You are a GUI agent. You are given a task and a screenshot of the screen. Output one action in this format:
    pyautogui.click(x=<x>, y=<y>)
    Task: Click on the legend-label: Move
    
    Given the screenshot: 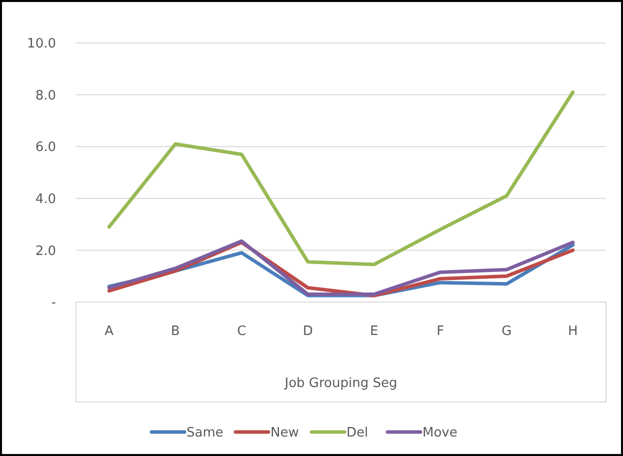 What is the action you would take?
    pyautogui.click(x=440, y=433)
    